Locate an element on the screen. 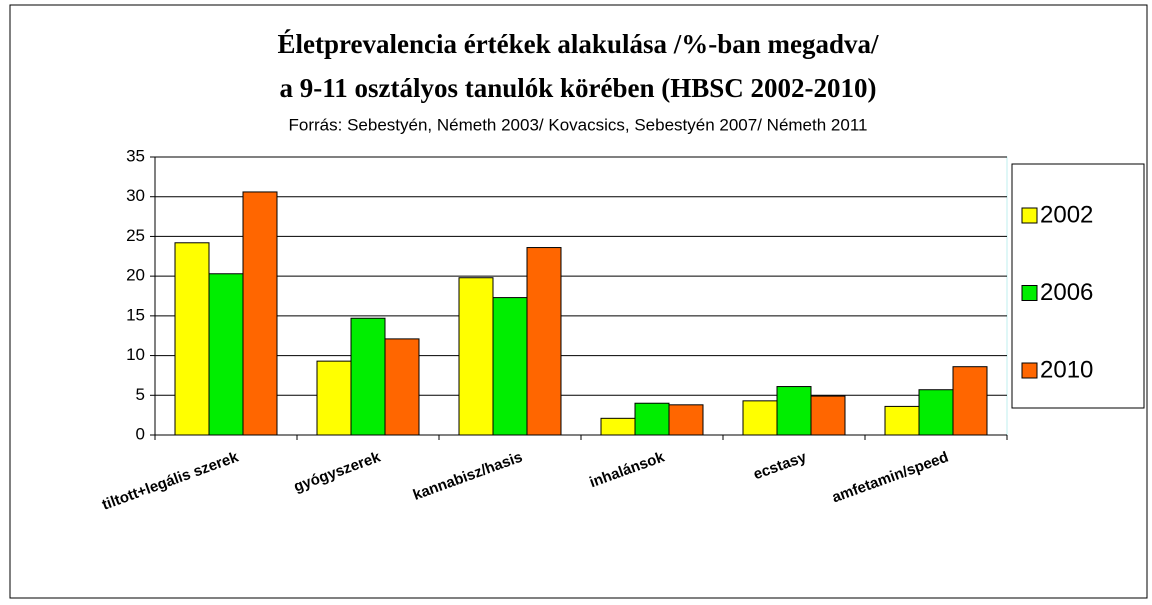 The height and width of the screenshot is (605, 1152). legend-label: 2002 is located at coordinates (1066, 214).